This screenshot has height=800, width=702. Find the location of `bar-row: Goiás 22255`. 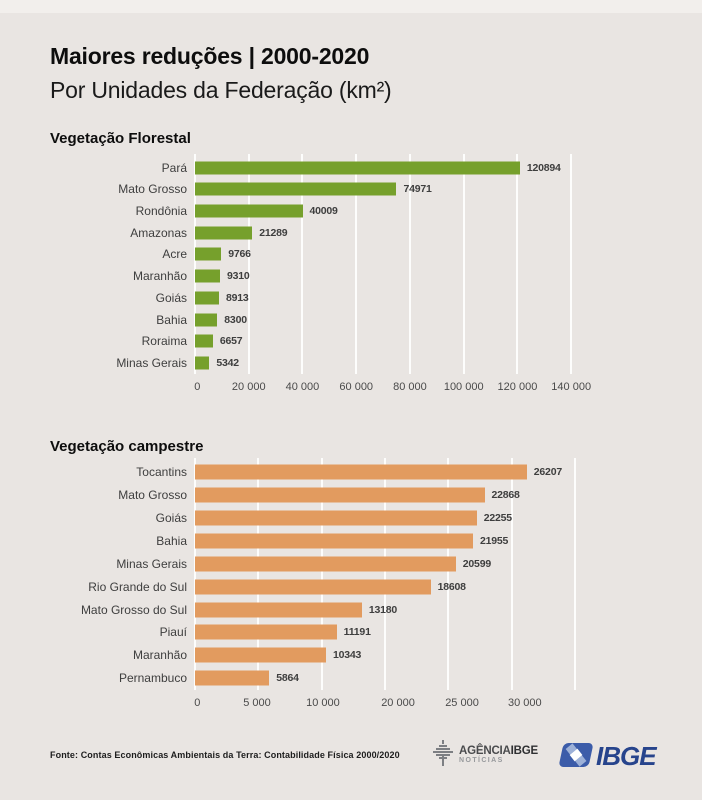

bar-row: Goiás 22255 is located at coordinates (355, 518).